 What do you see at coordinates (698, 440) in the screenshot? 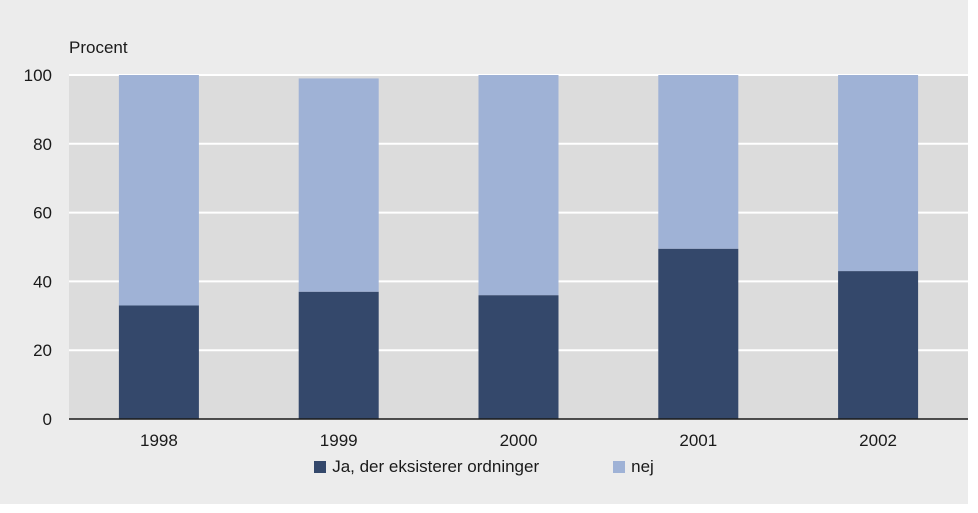
I see `x-tick-label: 2001` at bounding box center [698, 440].